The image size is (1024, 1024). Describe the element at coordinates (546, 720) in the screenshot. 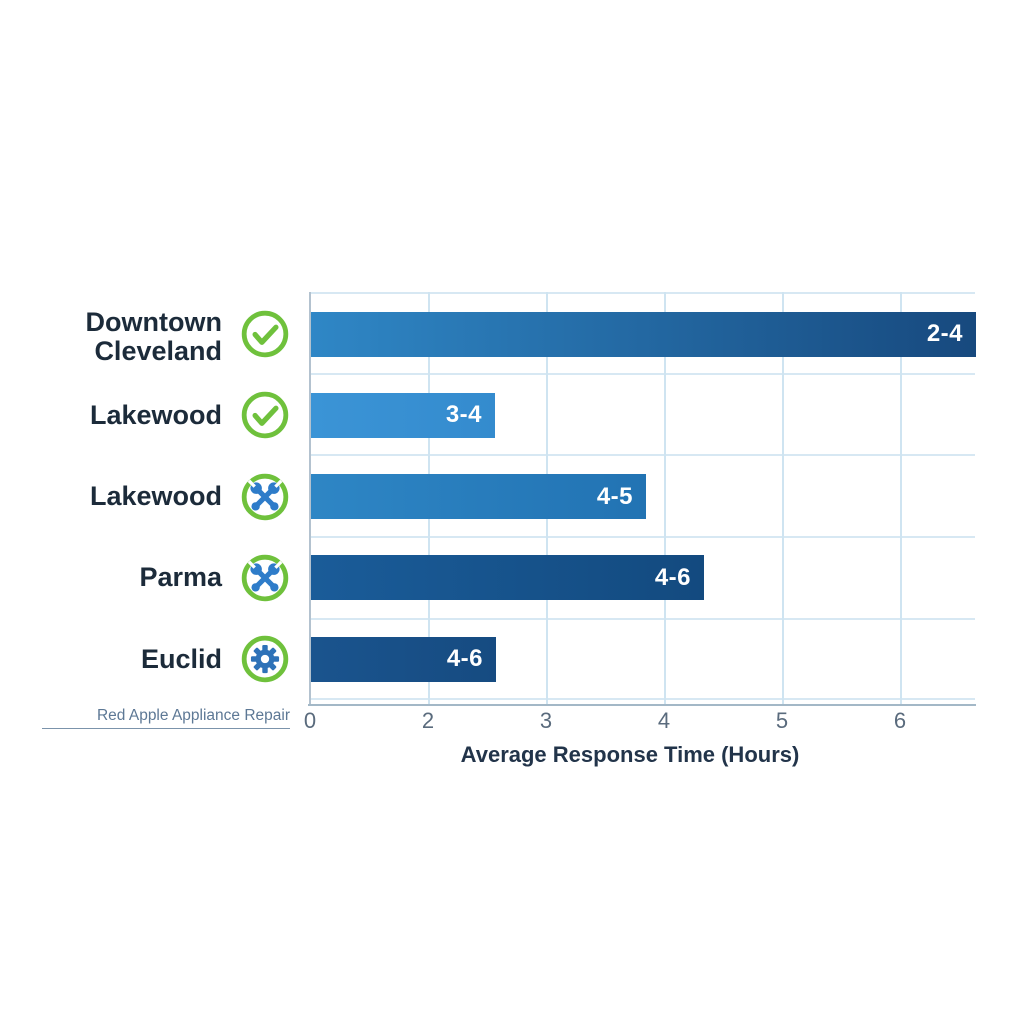

I see `x-tick-label: 3` at that location.